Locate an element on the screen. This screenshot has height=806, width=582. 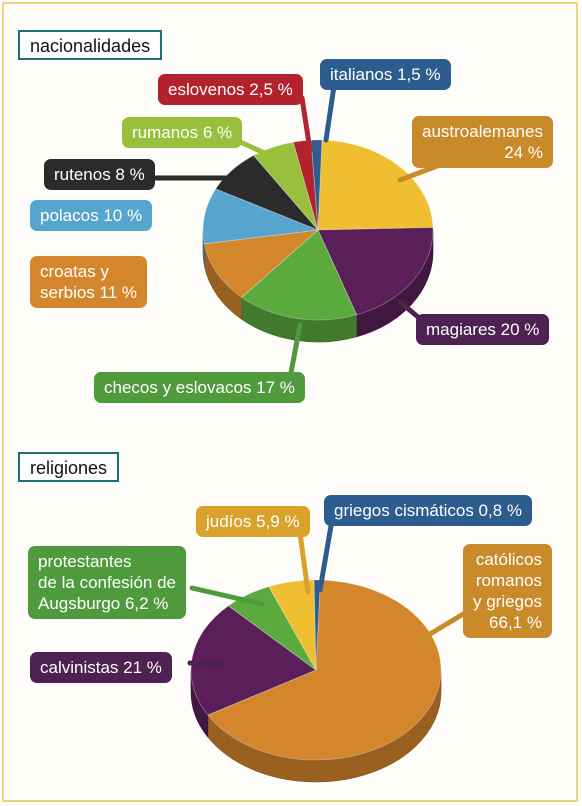
label-judios: judíos 5,9 % is located at coordinates (253, 521).